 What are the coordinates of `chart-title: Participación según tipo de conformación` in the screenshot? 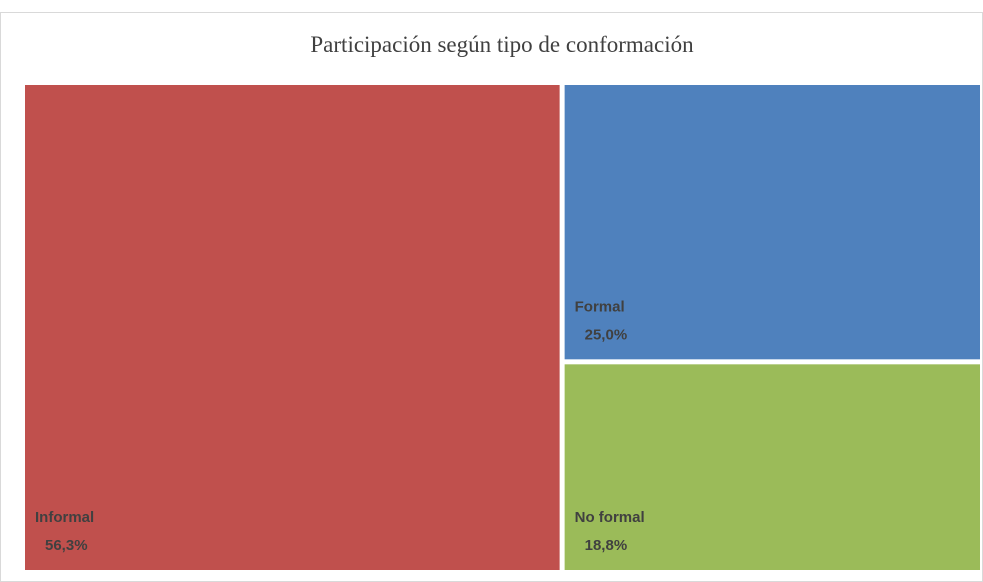 It's located at (502, 44).